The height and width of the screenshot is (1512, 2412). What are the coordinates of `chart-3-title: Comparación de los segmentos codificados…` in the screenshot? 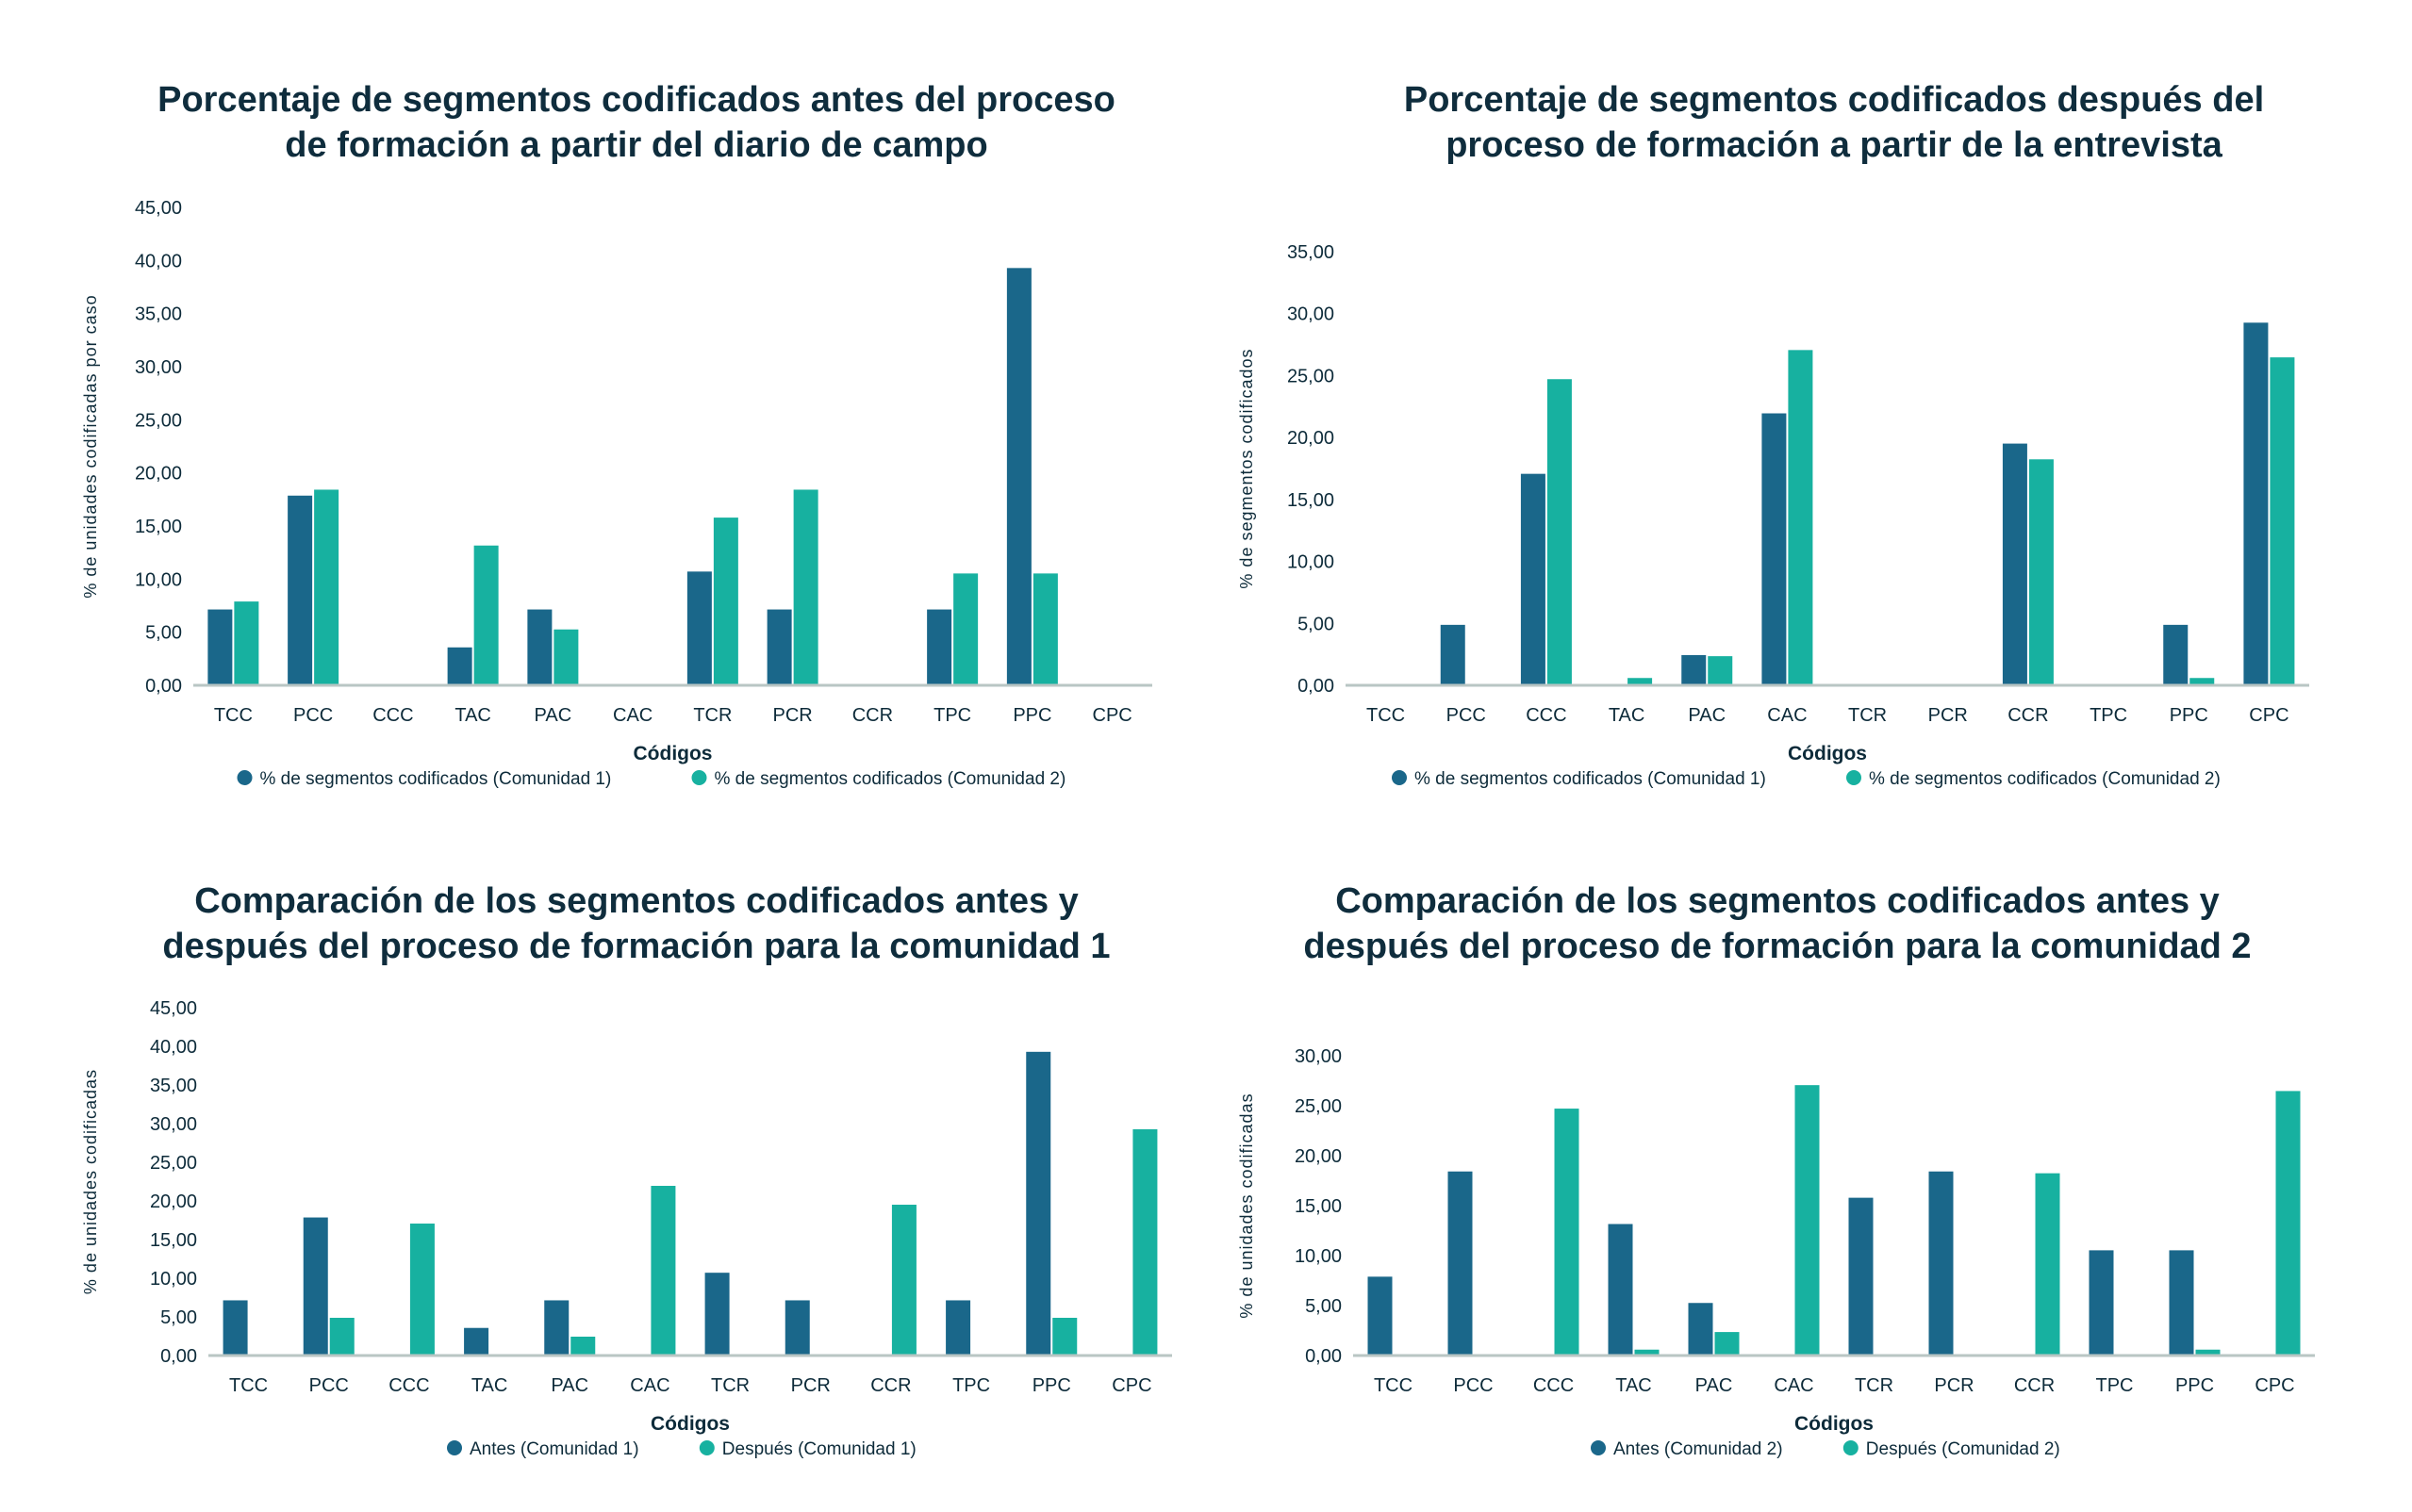 It's located at (636, 924).